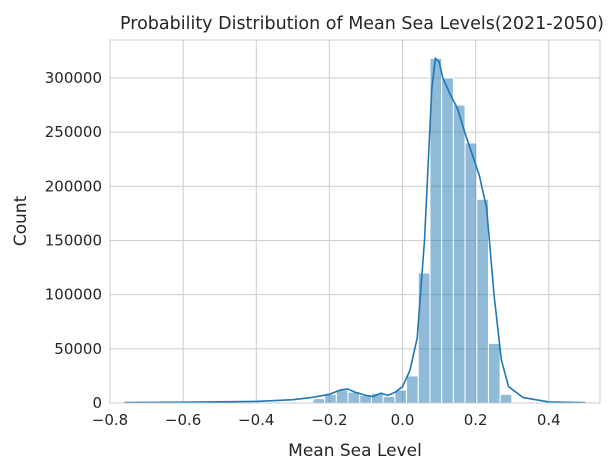 The height and width of the screenshot is (467, 612). What do you see at coordinates (329, 420) in the screenshot?
I see `x-tick-label-3: −0.2` at bounding box center [329, 420].